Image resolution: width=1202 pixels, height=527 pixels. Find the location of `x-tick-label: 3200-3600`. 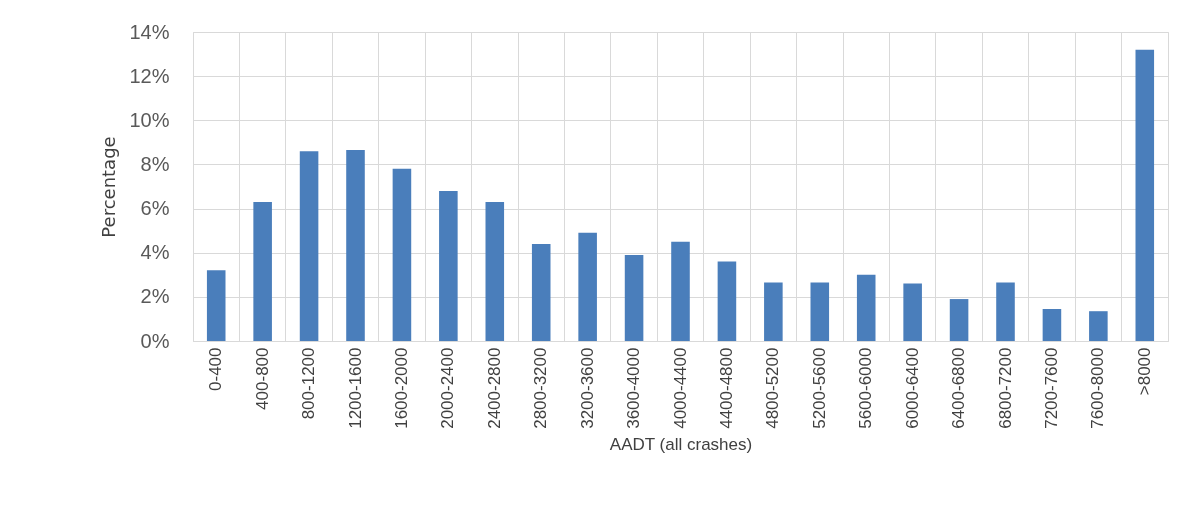

x-tick-label: 3200-3600 is located at coordinates (587, 388).